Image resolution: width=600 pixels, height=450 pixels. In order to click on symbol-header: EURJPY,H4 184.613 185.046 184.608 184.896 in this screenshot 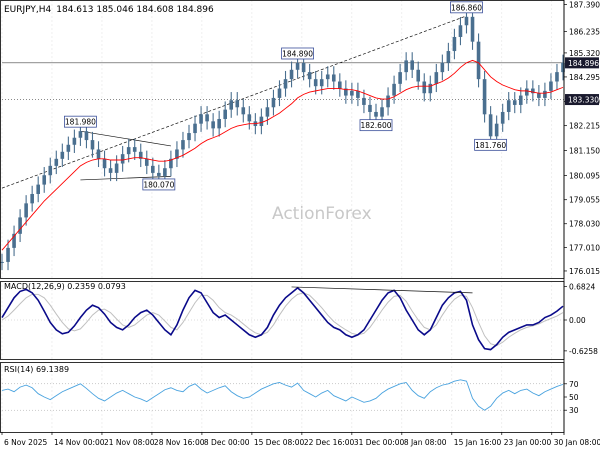, I will do `click(109, 10)`.